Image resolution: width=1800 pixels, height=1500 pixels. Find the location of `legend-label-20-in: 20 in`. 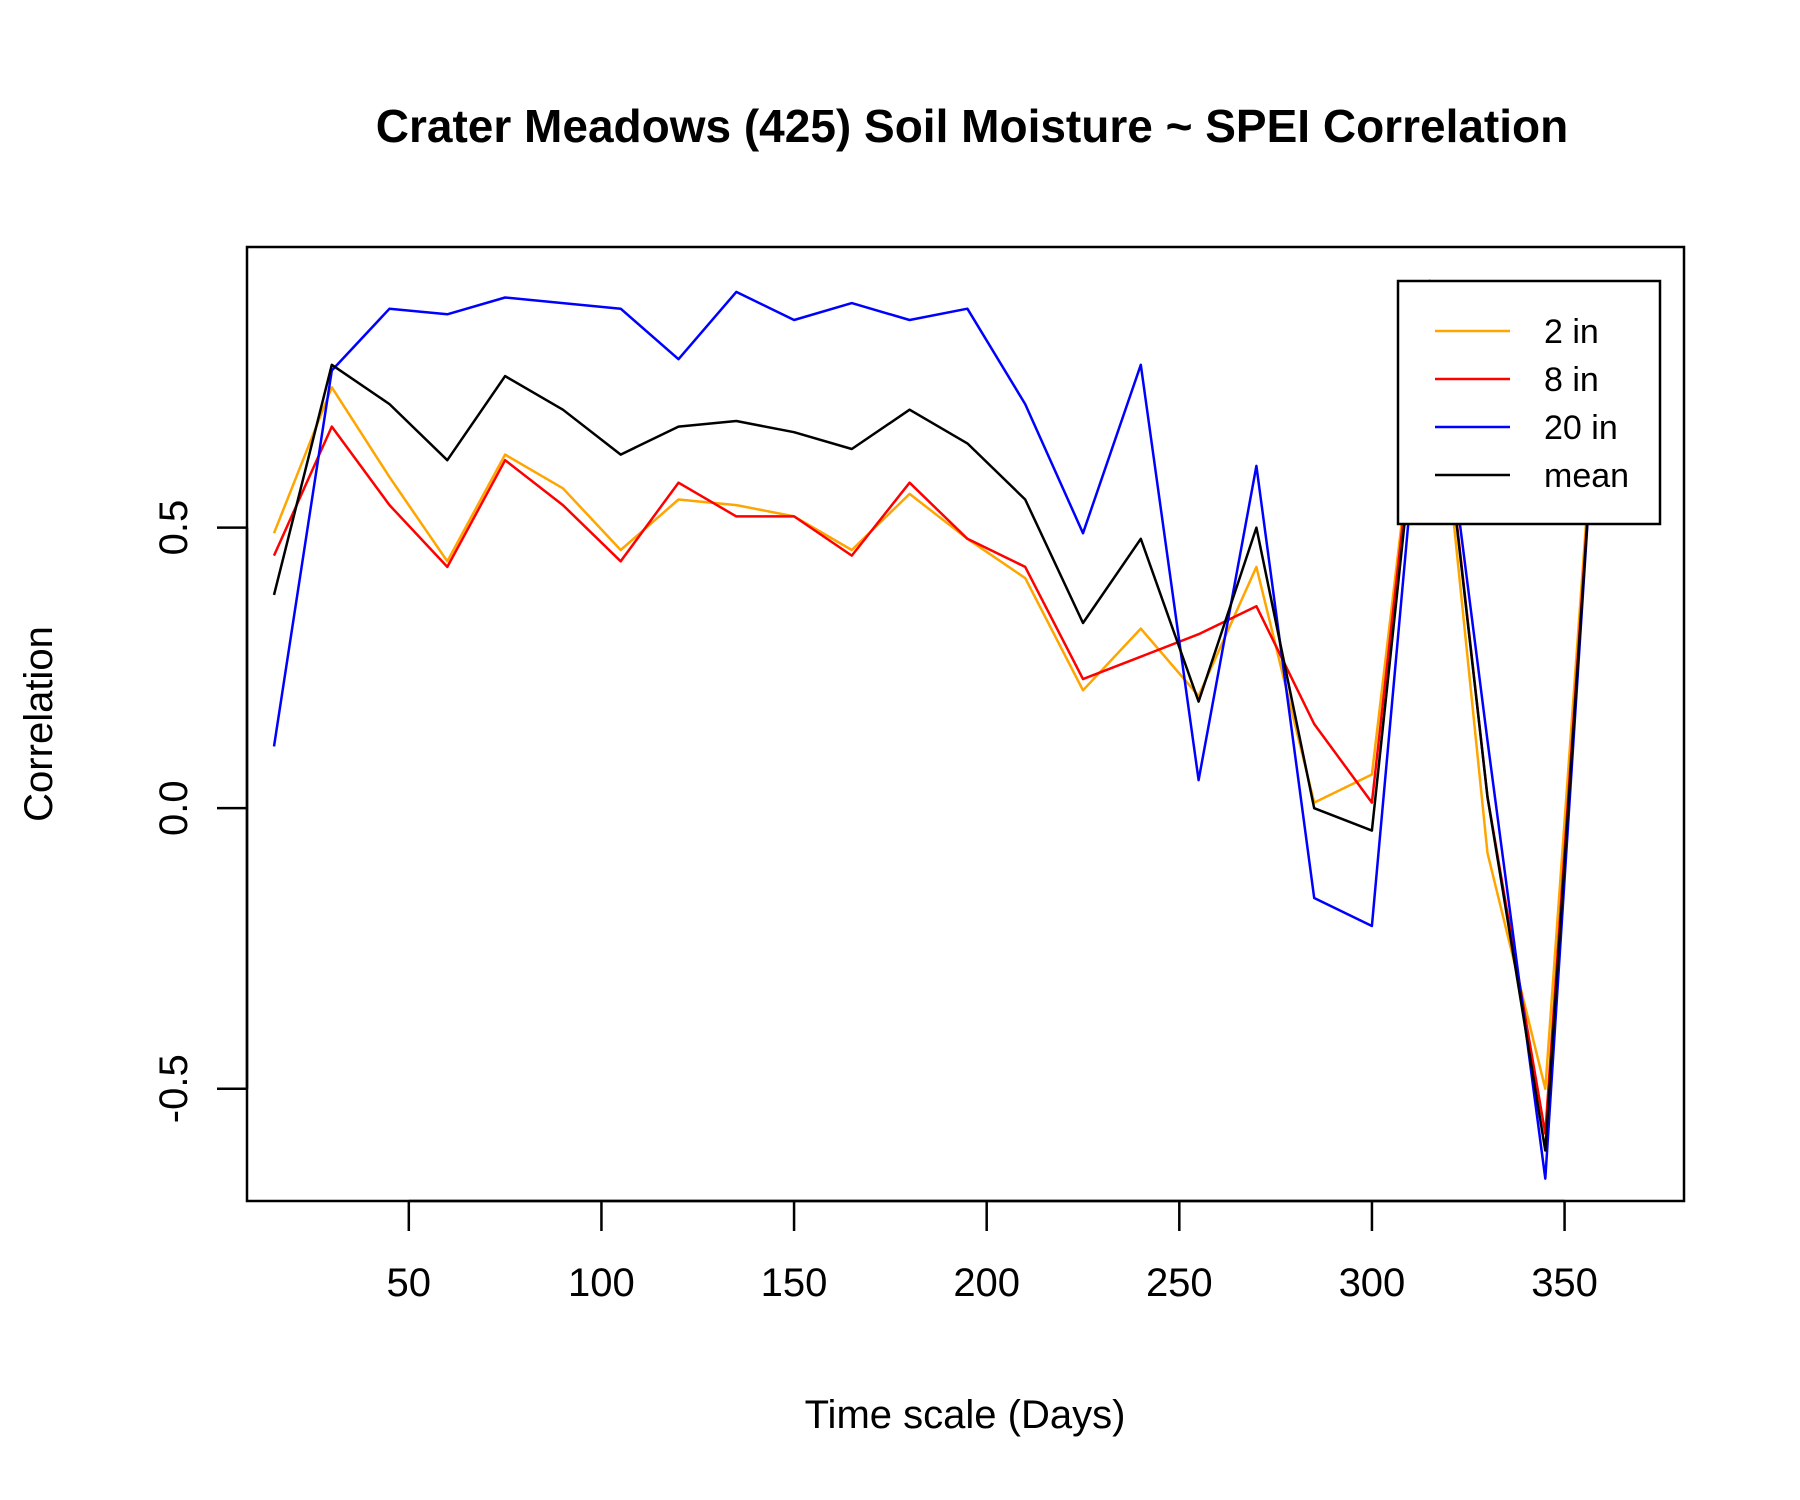

legend-label-20-in: 20 in is located at coordinates (1581, 428).